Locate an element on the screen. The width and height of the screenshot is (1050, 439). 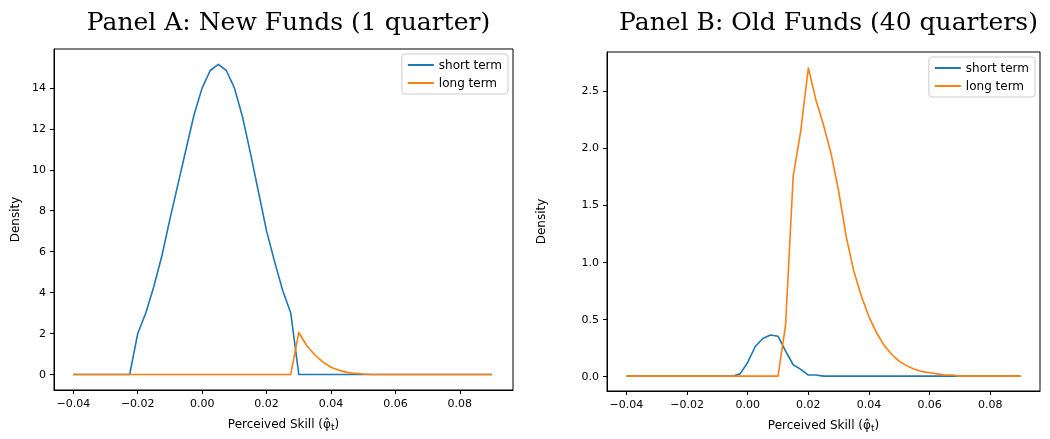
y-tick-label: 6 is located at coordinates (42, 252).